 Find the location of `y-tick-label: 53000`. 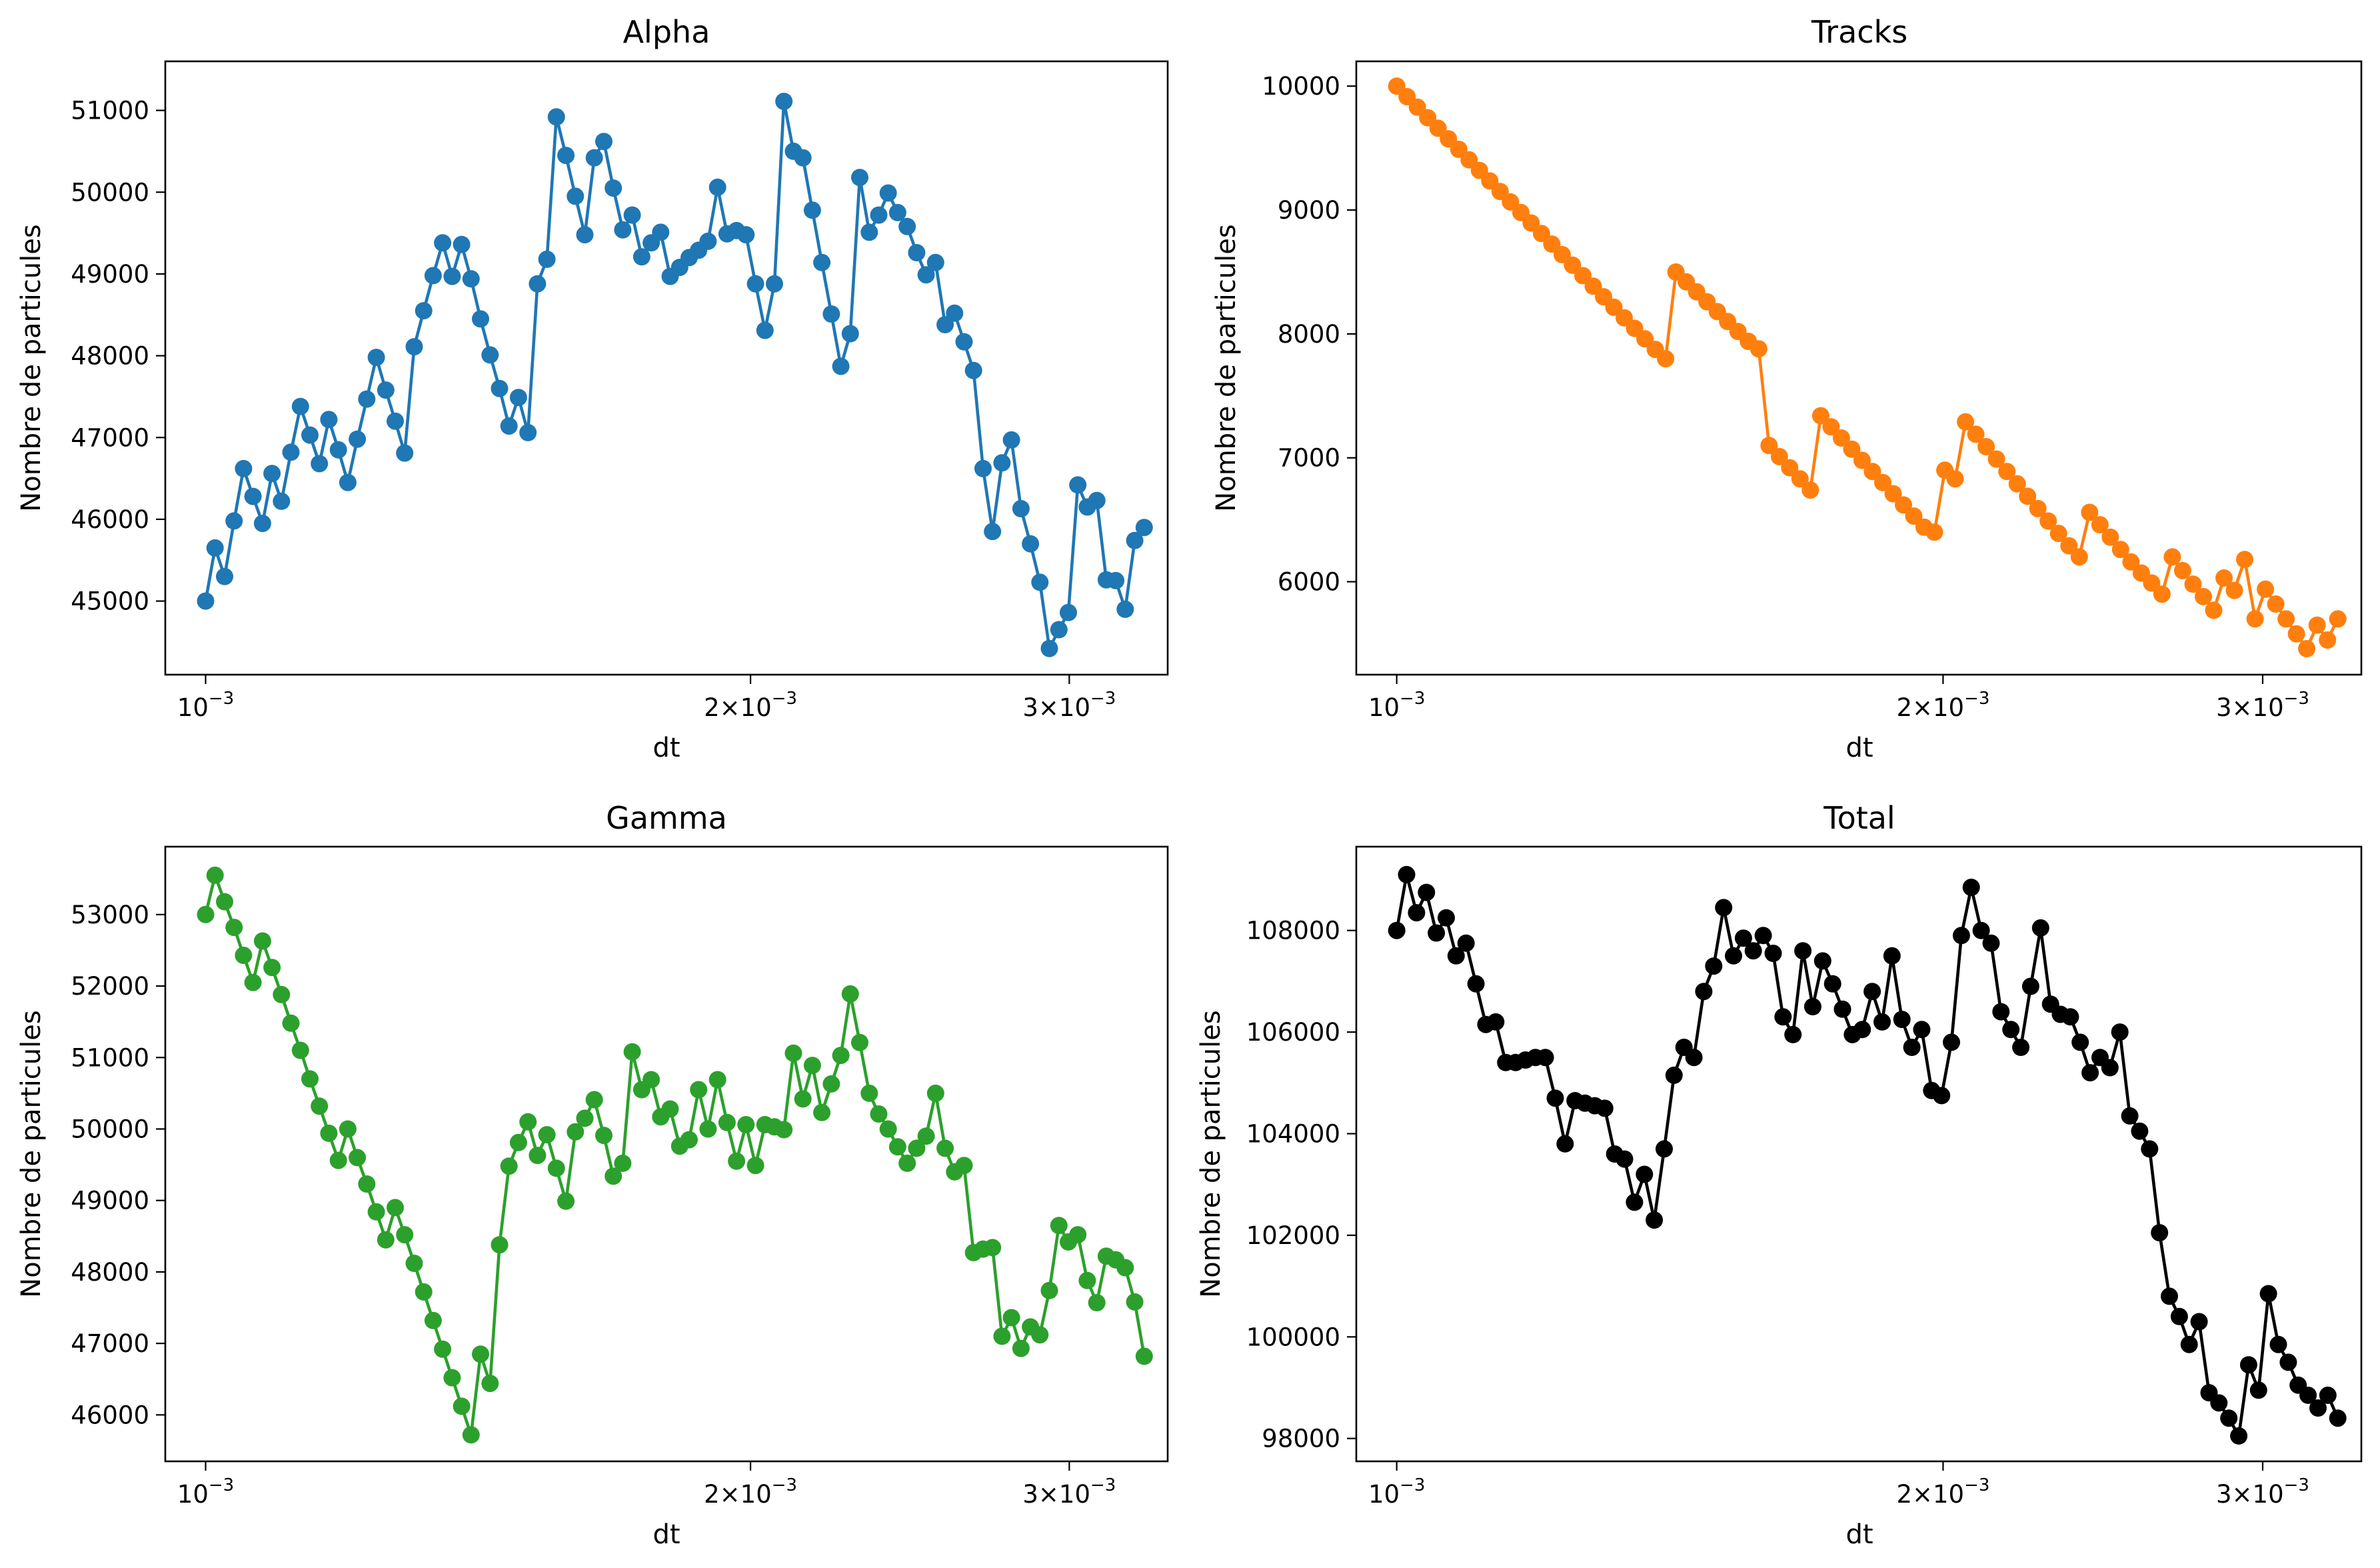

y-tick-label: 53000 is located at coordinates (110, 915).